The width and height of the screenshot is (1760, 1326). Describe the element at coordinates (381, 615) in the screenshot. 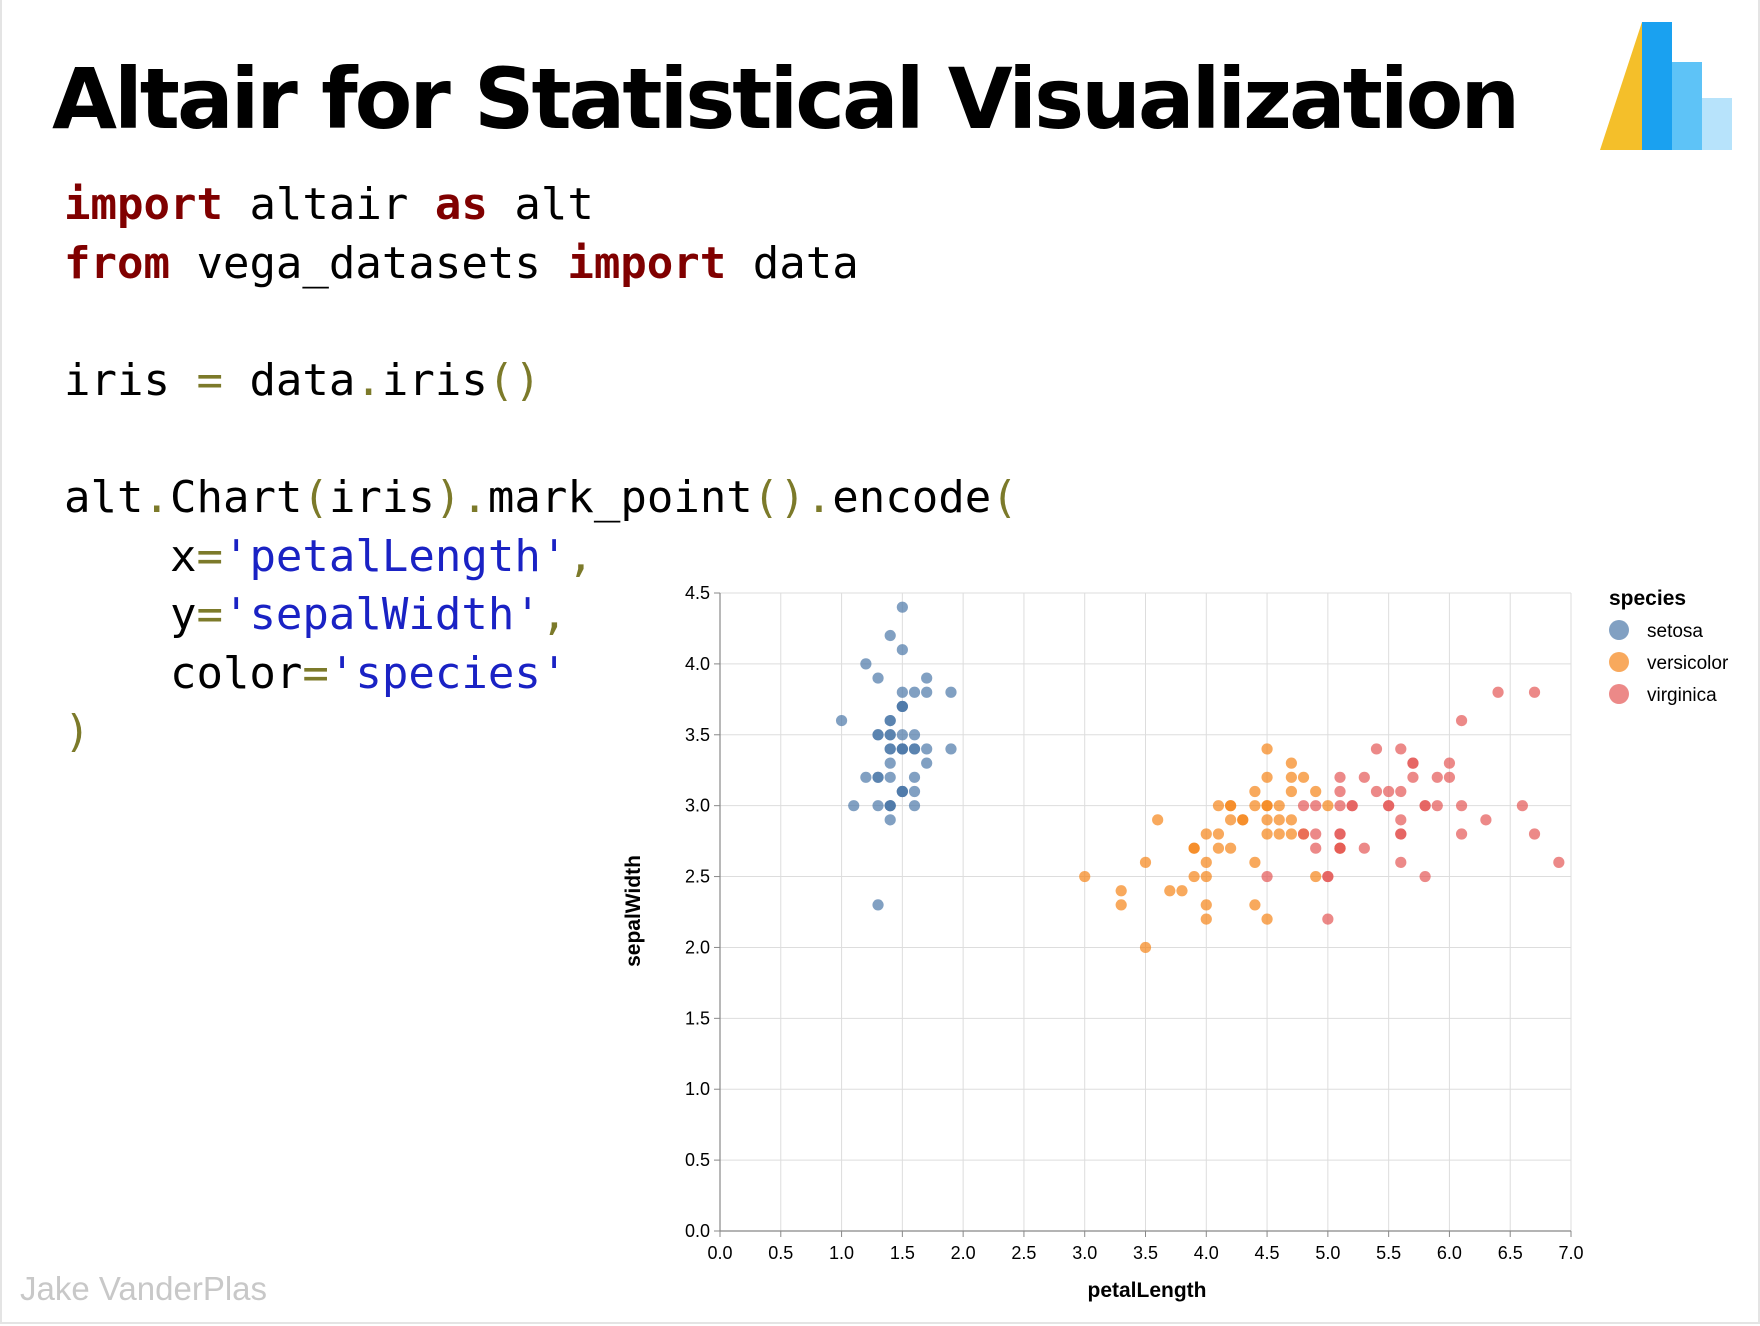

I see `code-token: 'sepalWidth'` at that location.